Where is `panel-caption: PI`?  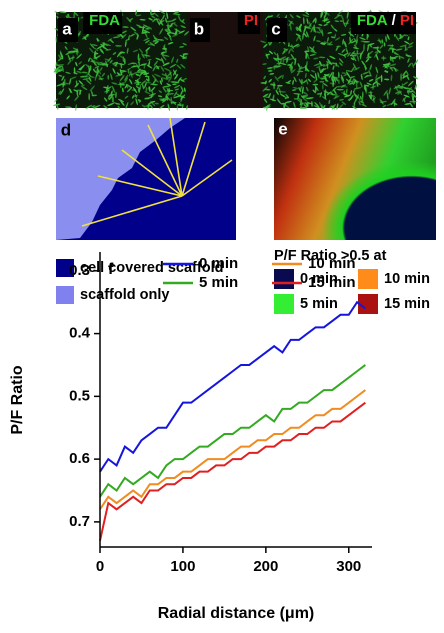
panel-caption: PI is located at coordinates (251, 20).